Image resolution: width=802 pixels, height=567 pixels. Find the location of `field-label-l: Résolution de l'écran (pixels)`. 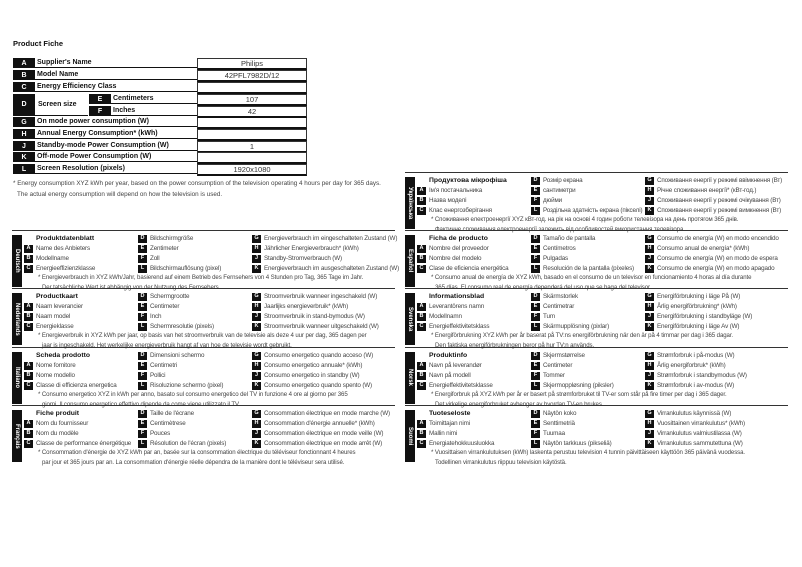

field-label-l: Résolution de l'écran (pixels) is located at coordinates (188, 443).